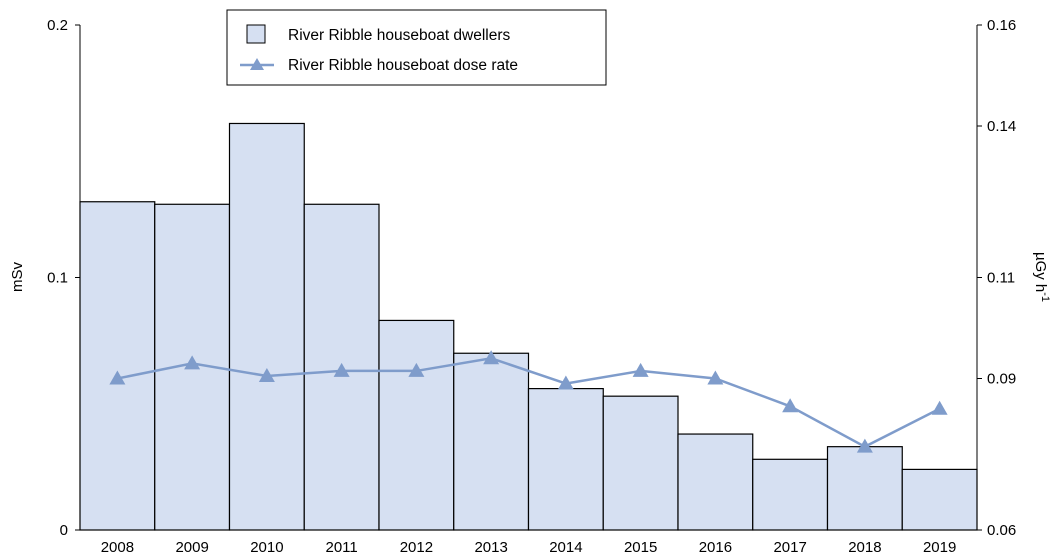 This screenshot has height=557, width=1055. Describe the element at coordinates (266, 326) in the screenshot. I see `bar-2010` at that location.